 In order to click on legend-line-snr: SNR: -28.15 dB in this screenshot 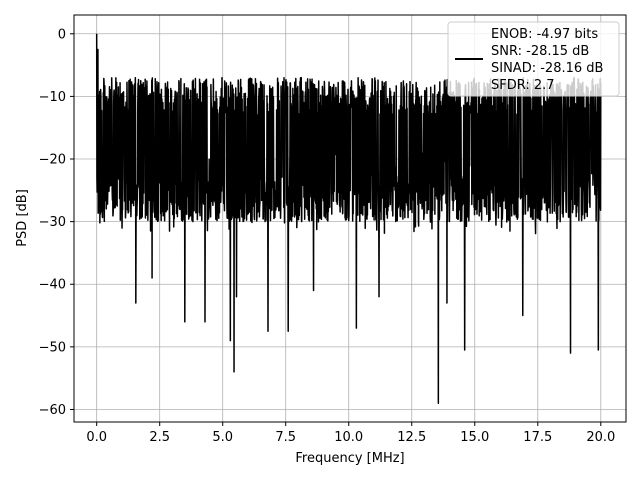, I will do `click(540, 51)`.